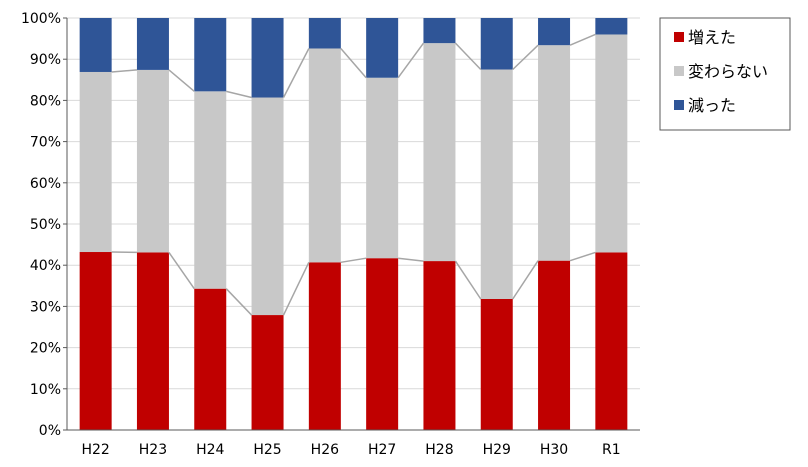  What do you see at coordinates (153, 44) in the screenshot?
I see `bar-H23-減った` at bounding box center [153, 44].